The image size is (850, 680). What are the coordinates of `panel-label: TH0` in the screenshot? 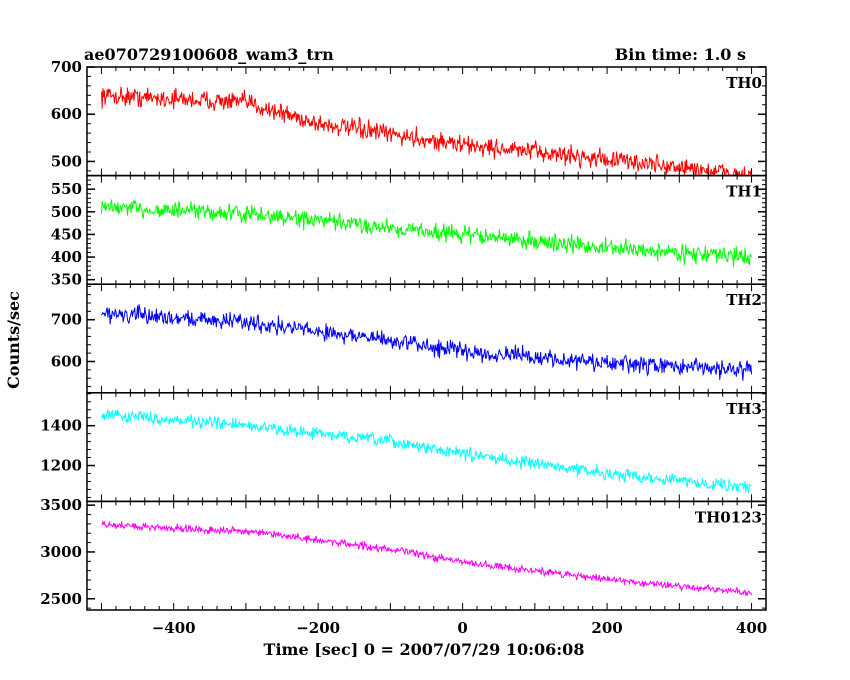 It's located at (744, 83).